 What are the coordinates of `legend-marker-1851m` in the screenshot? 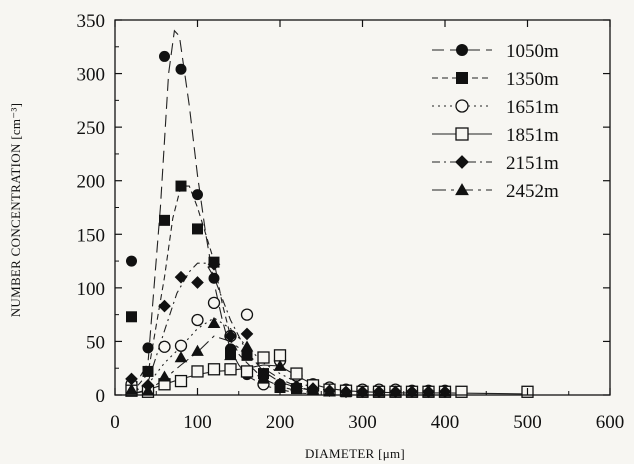 It's located at (462, 134).